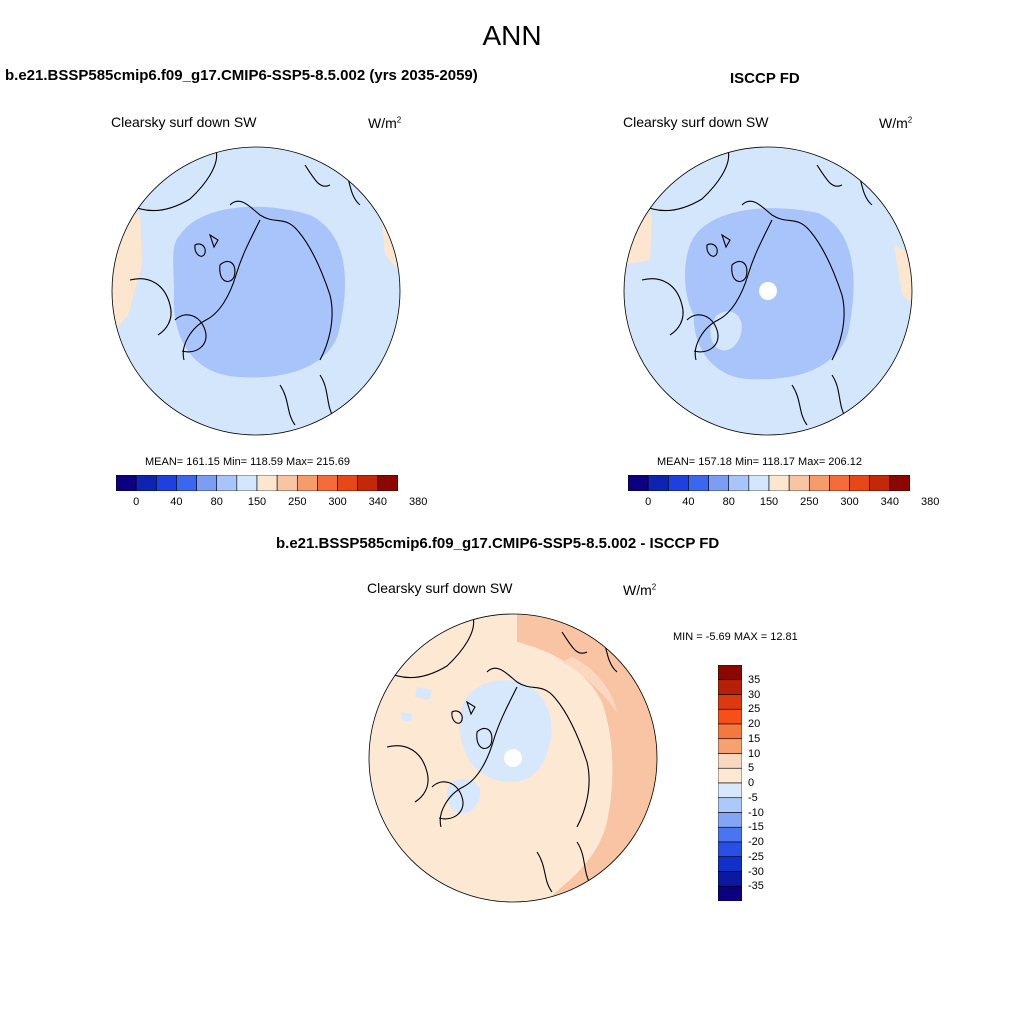  I want to click on panel-2-colorbar-ticks: 0 40 80 150 250 300 340 380, so click(783, 503).